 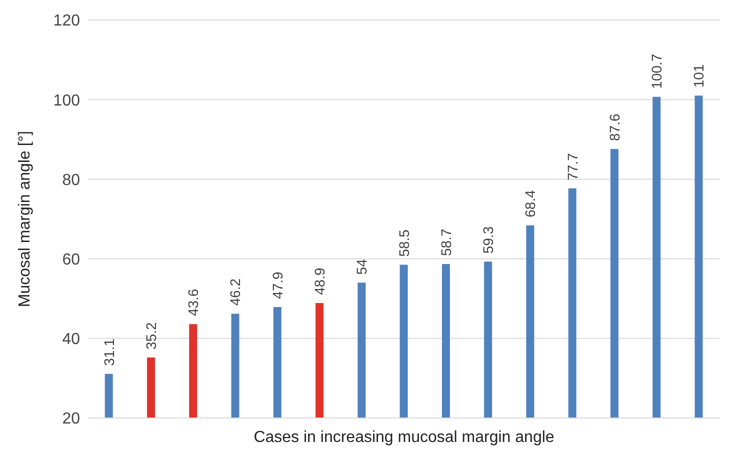 I want to click on y-tick-label: 40, so click(x=71, y=339).